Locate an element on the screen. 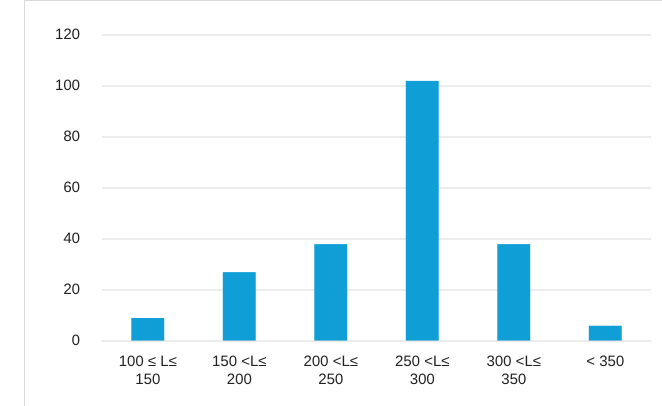 The height and width of the screenshot is (406, 662). y-tick-label: 120 is located at coordinates (67, 35).